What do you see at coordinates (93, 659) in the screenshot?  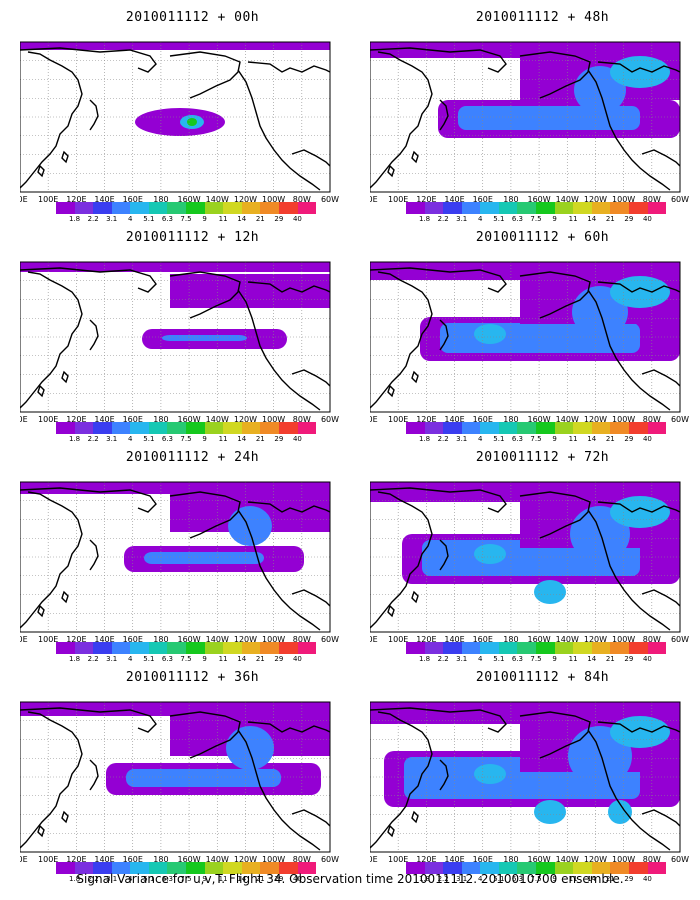 I see `colorbar-tick-label: 2.2` at bounding box center [93, 659].